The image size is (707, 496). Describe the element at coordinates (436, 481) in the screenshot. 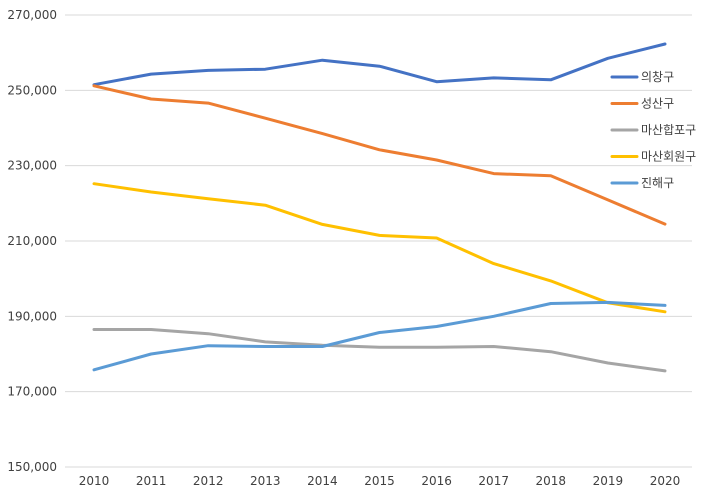

I see `x-tick-label: 2016` at that location.